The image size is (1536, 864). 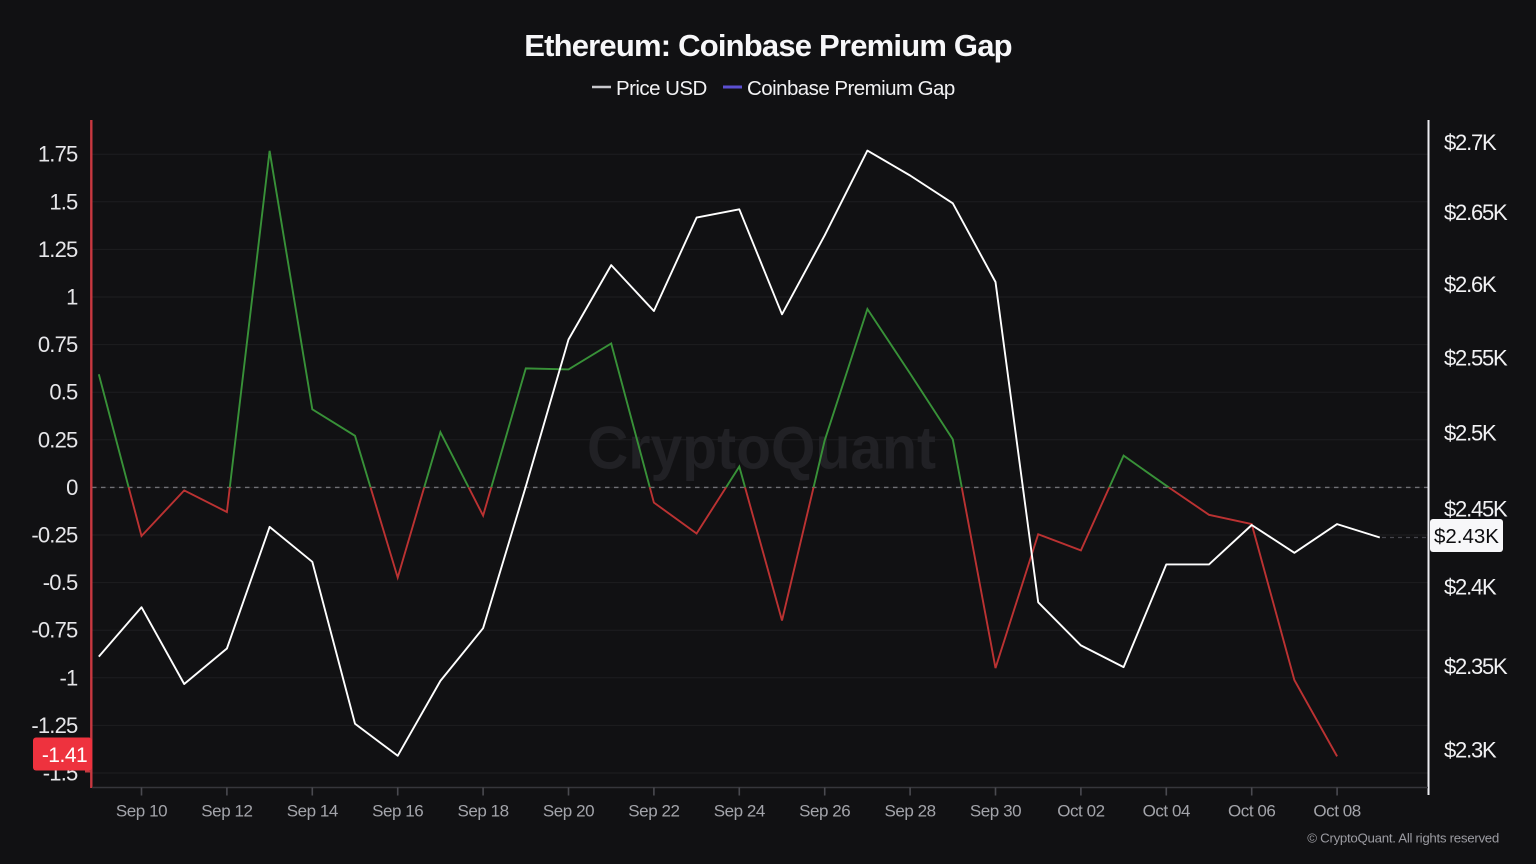 I want to click on svg-text: 0.5, so click(x=63, y=392).